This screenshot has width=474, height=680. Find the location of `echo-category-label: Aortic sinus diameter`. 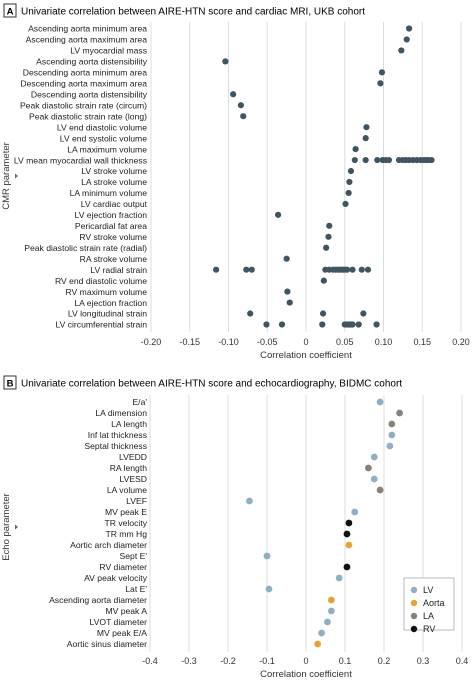

echo-category-label: Aortic sinus diameter is located at coordinates (107, 644).